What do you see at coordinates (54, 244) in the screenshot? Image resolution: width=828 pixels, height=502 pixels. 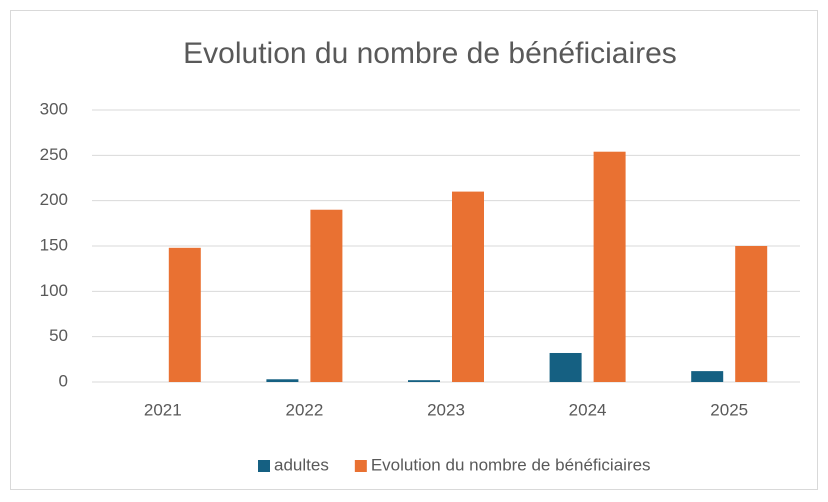 I see `y-tick-label: 150` at bounding box center [54, 244].